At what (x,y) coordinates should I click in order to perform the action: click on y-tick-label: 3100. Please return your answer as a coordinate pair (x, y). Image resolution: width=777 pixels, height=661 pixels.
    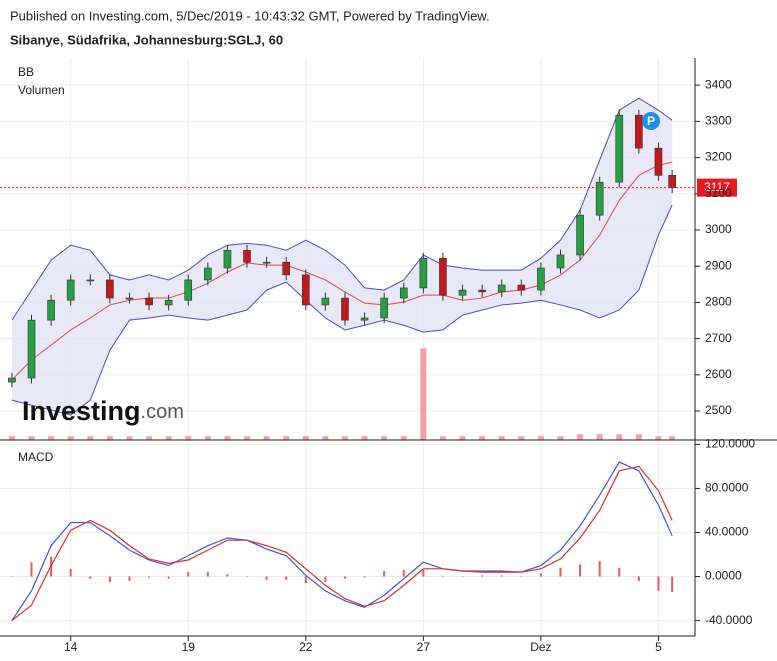
    Looking at the image, I should click on (718, 193).